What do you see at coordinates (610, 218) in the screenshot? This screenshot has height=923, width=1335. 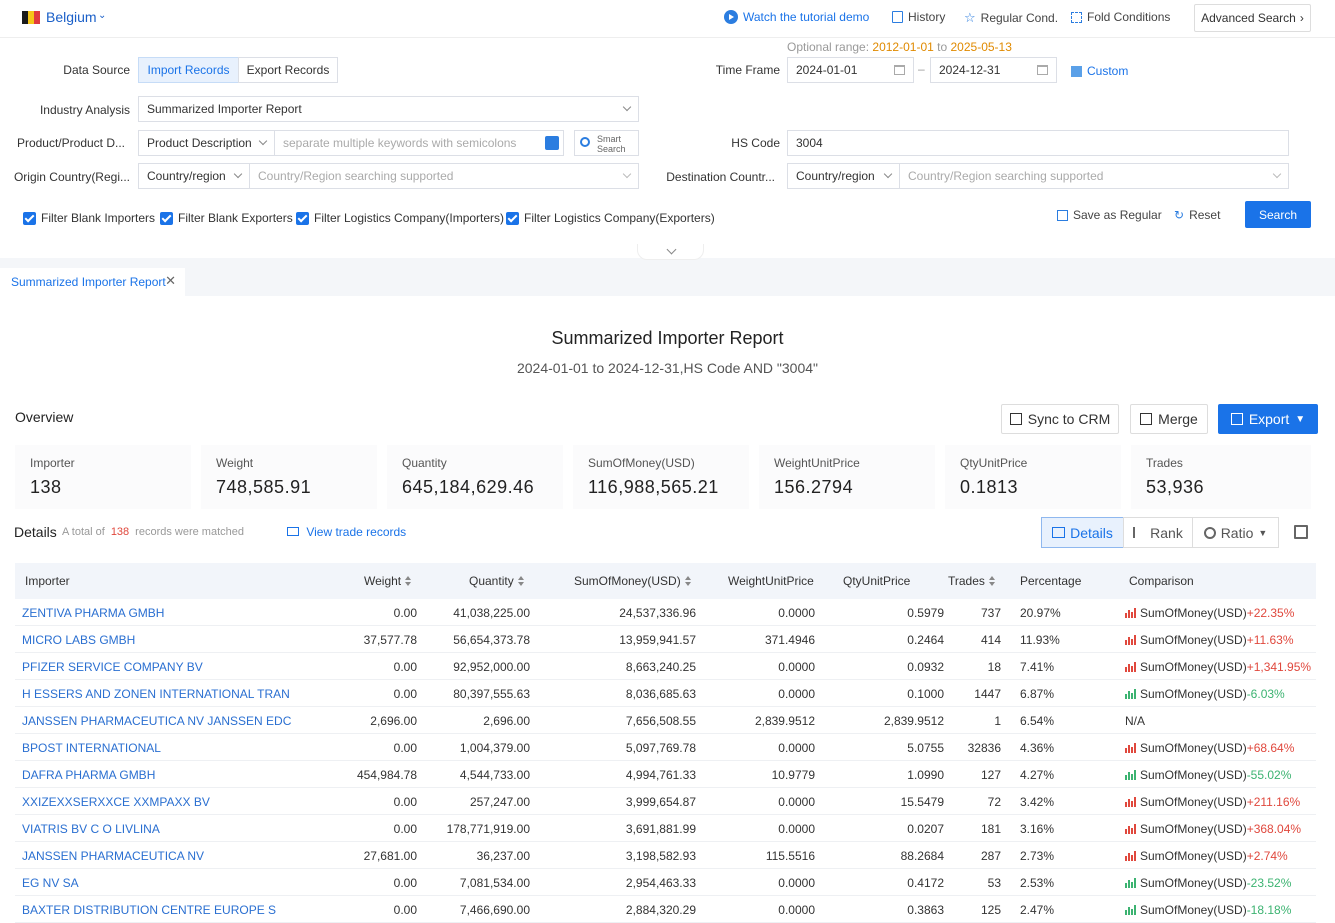 I see `filter-logistics-exporters-checkbox: Filter Logistics Company(Exporters)` at bounding box center [610, 218].